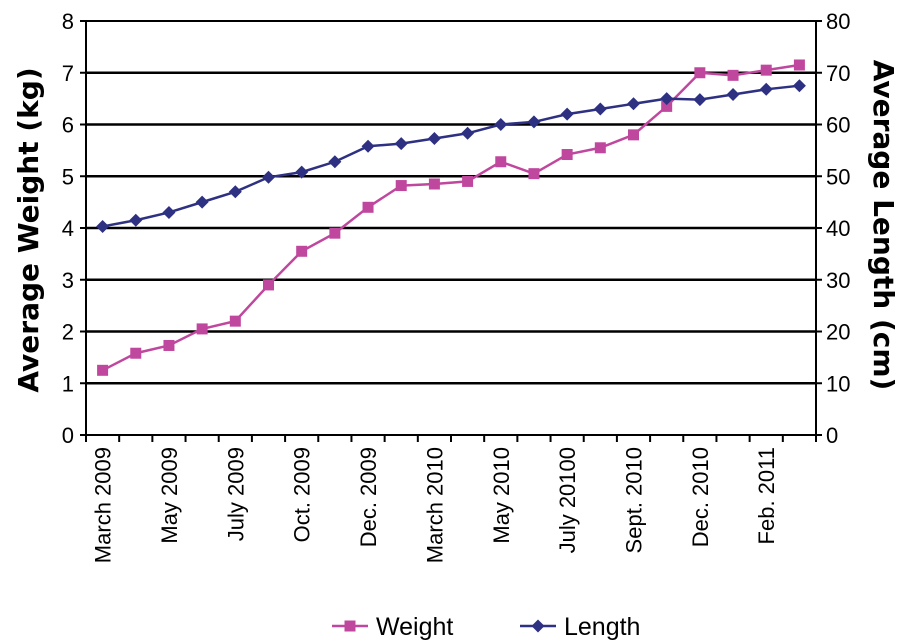 The image size is (901, 640). What do you see at coordinates (68, 228) in the screenshot?
I see `left-tick-label: 4` at bounding box center [68, 228].